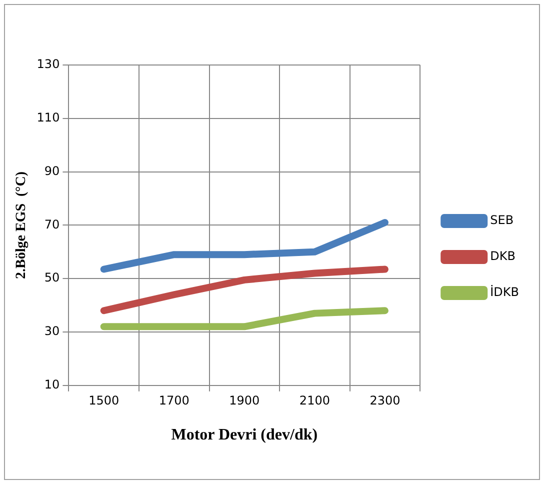 The height and width of the screenshot is (488, 546). I want to click on y-tick-label: 10, so click(52, 385).